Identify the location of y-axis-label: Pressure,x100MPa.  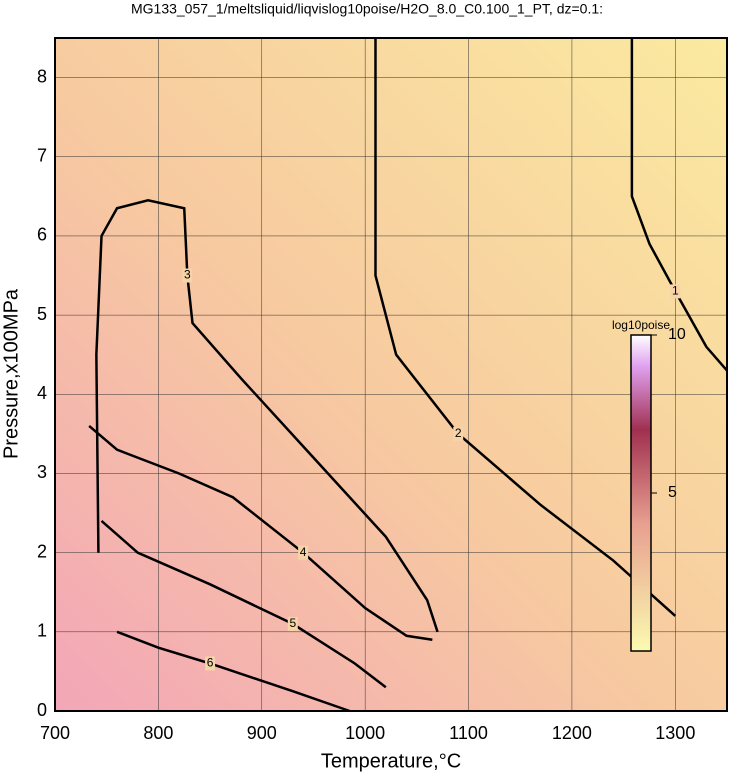
(11, 373).